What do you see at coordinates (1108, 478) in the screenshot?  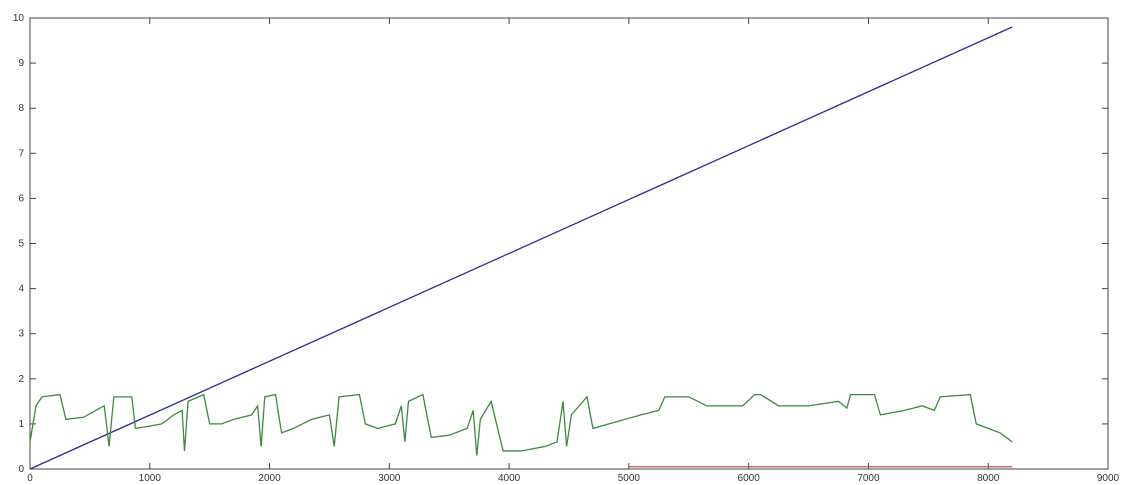 I see `x-tick-label: 9000` at bounding box center [1108, 478].